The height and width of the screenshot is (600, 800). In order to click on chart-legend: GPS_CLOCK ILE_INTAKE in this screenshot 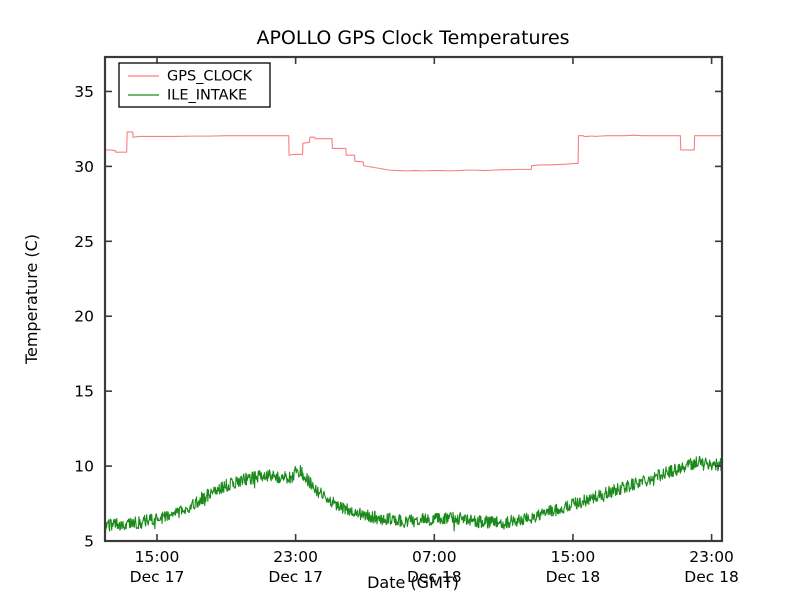, I will do `click(194, 85)`.